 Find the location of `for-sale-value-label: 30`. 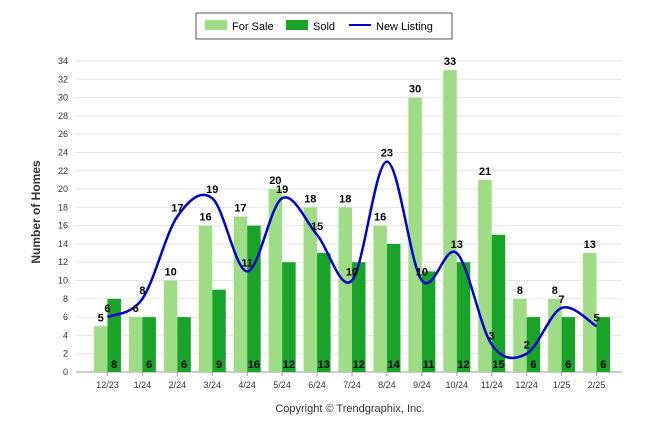

for-sale-value-label: 30 is located at coordinates (415, 90).